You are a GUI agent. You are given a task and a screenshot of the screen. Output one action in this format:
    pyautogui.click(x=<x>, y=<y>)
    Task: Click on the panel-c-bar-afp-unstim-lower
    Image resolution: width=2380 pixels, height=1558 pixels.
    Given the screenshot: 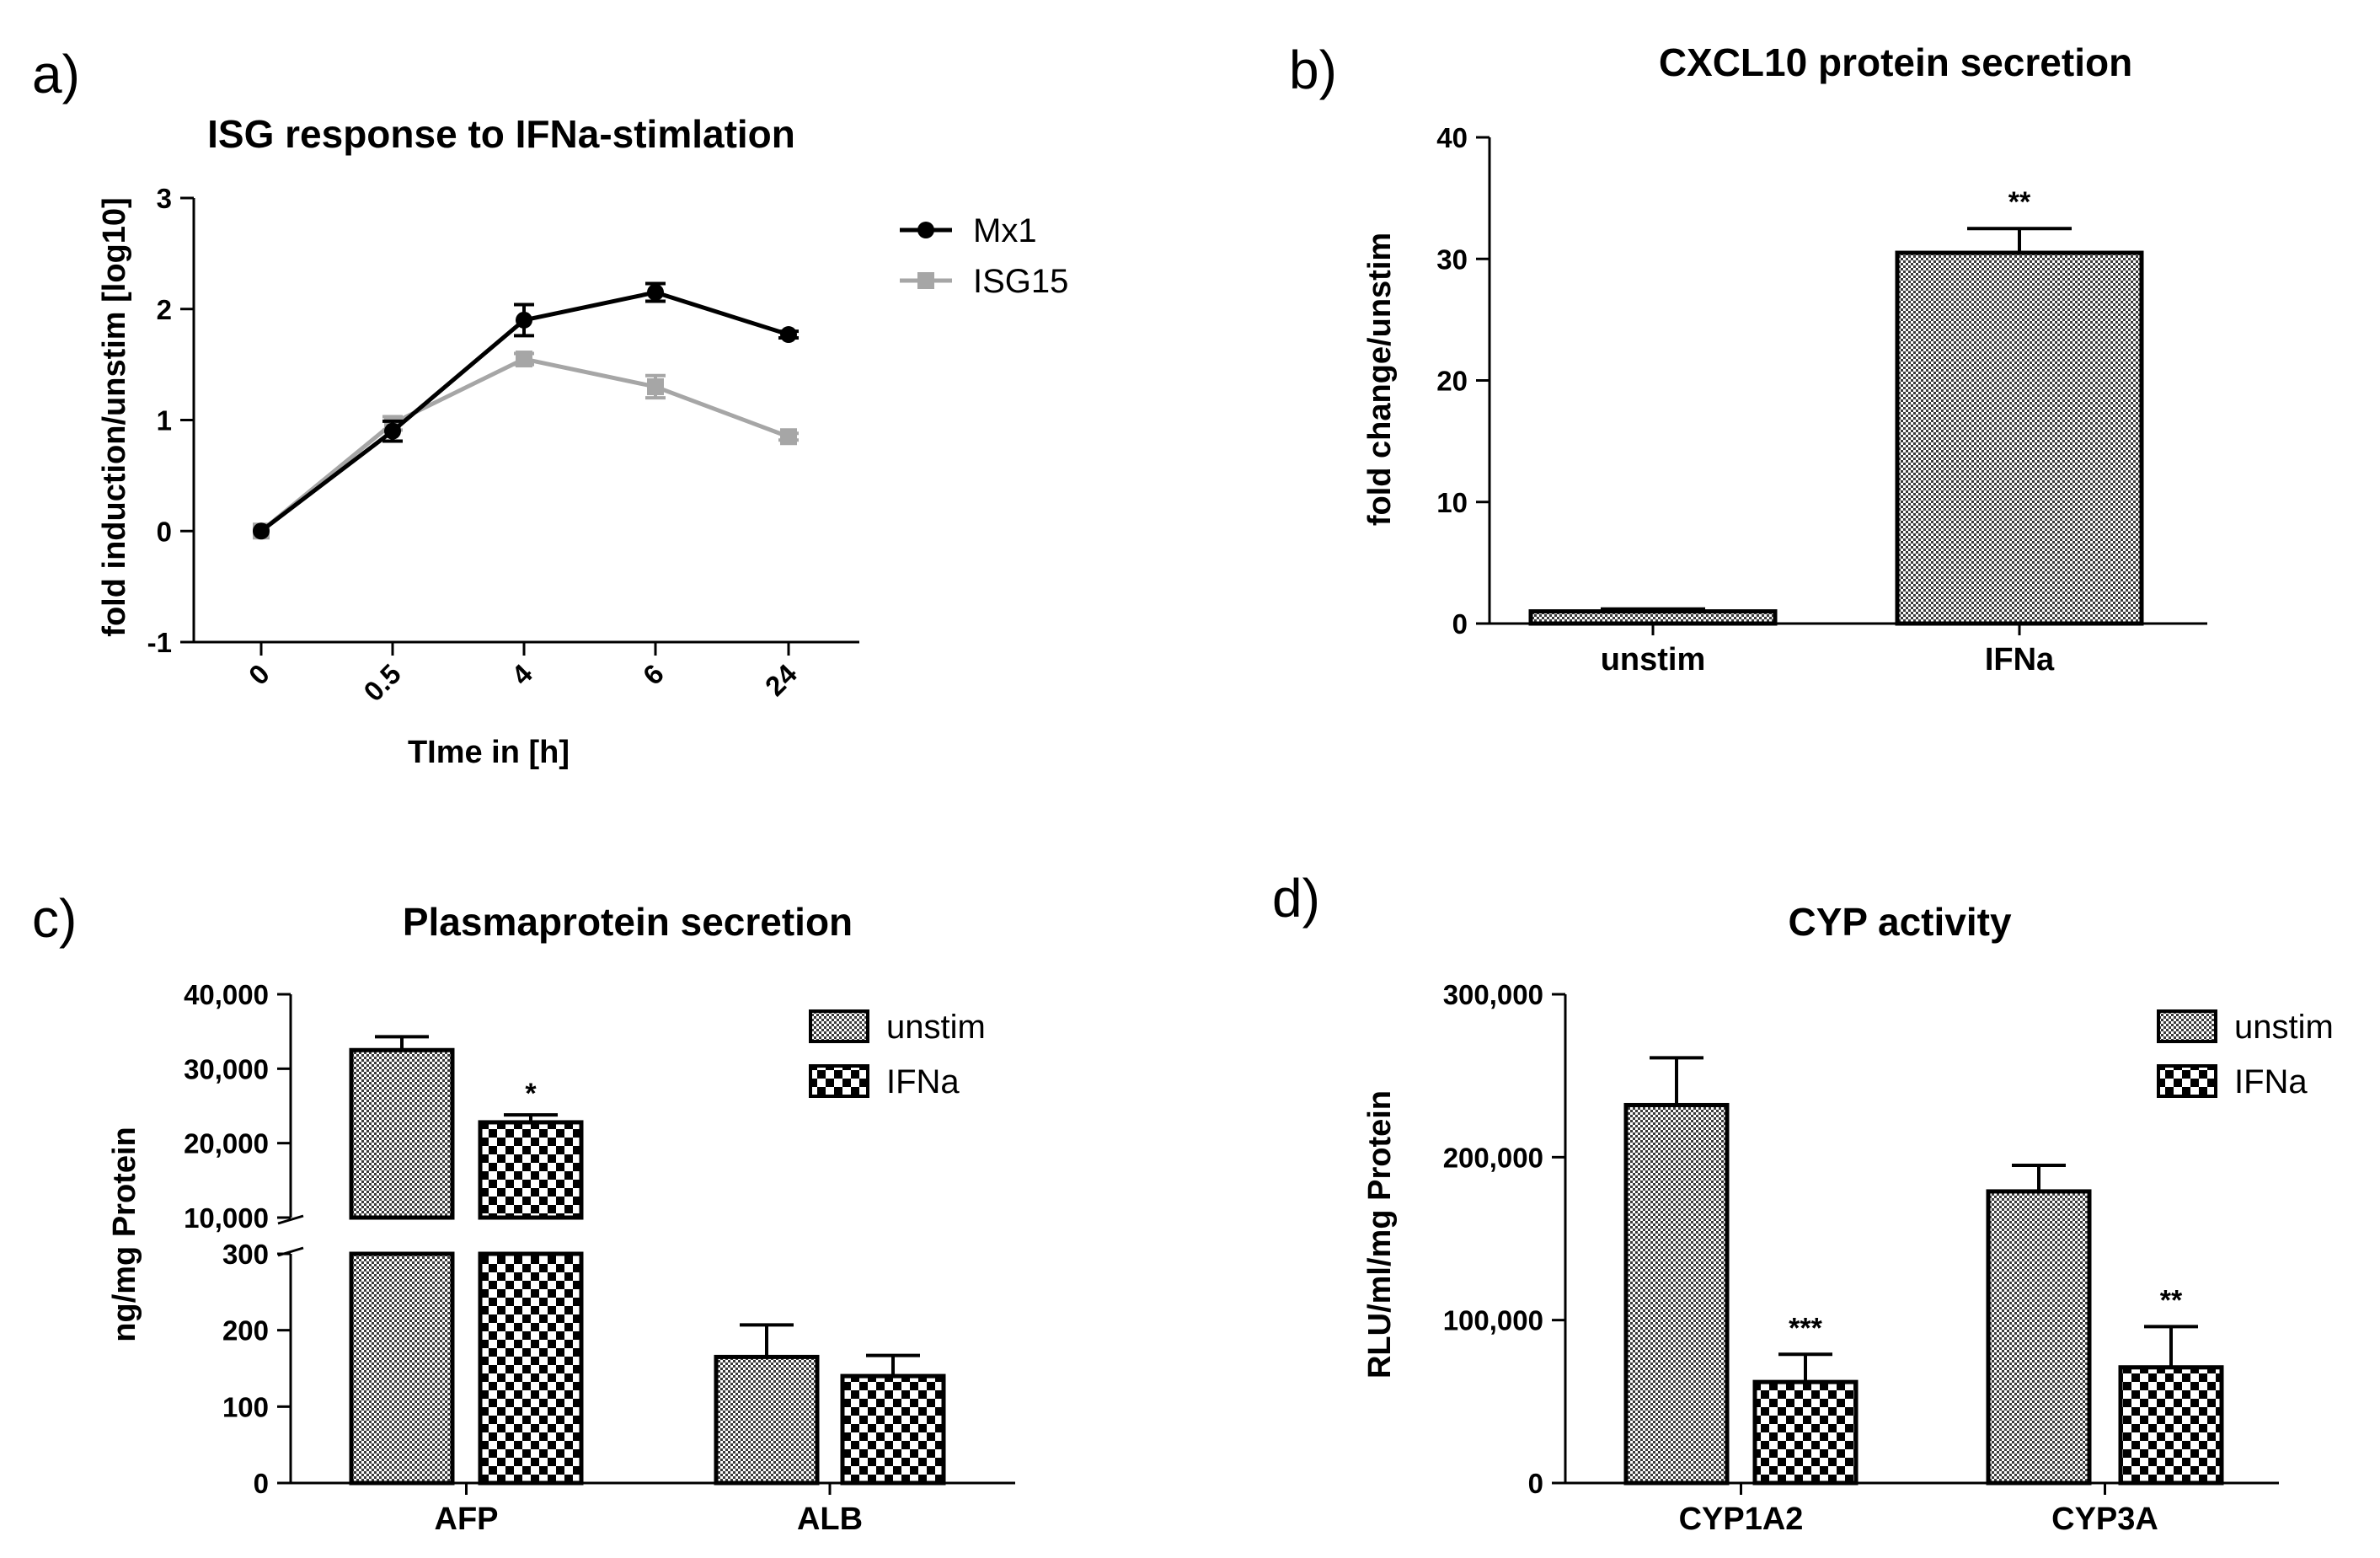 What is the action you would take?
    pyautogui.click(x=402, y=1368)
    